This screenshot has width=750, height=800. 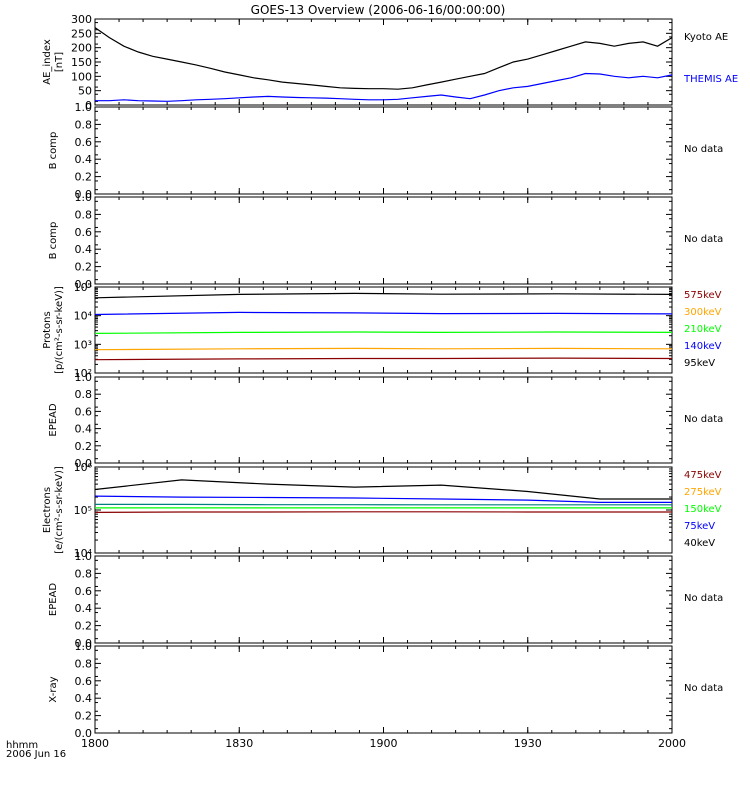 I want to click on series-line-210kev, so click(x=383, y=332).